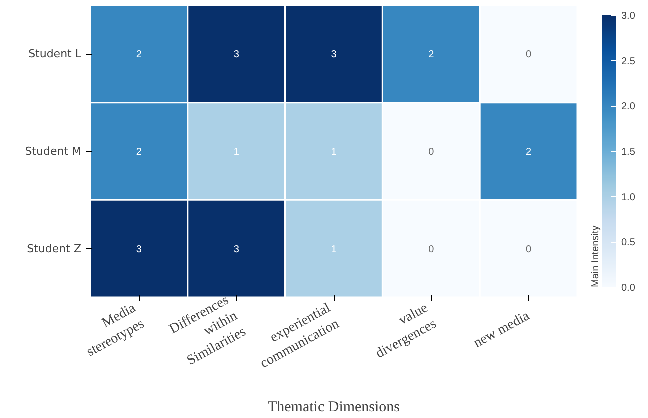  I want to click on y-tick-label: Student L, so click(55, 54).